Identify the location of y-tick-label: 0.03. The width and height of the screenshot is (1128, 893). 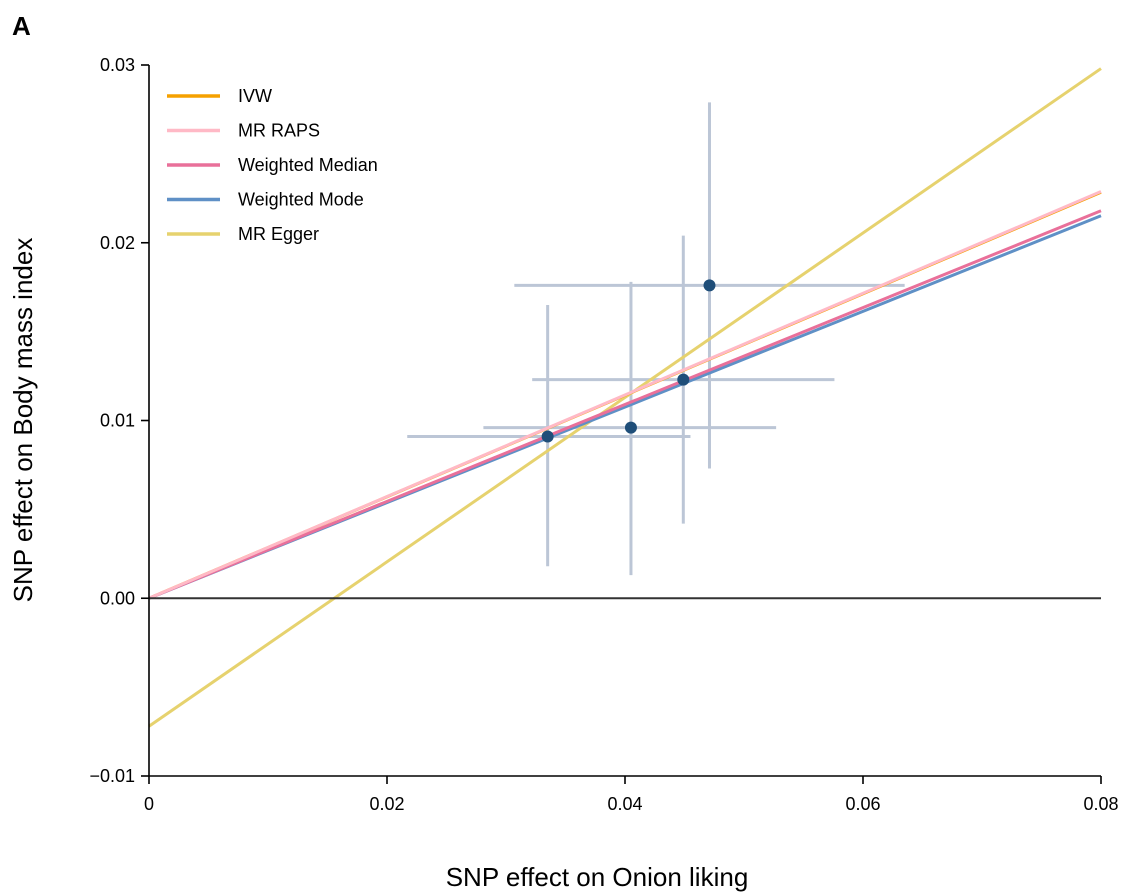
(117, 65).